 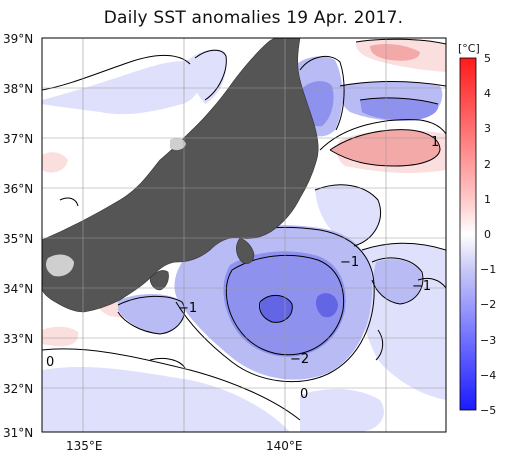 What do you see at coordinates (487, 164) in the screenshot?
I see `colorbar-tick: 2` at bounding box center [487, 164].